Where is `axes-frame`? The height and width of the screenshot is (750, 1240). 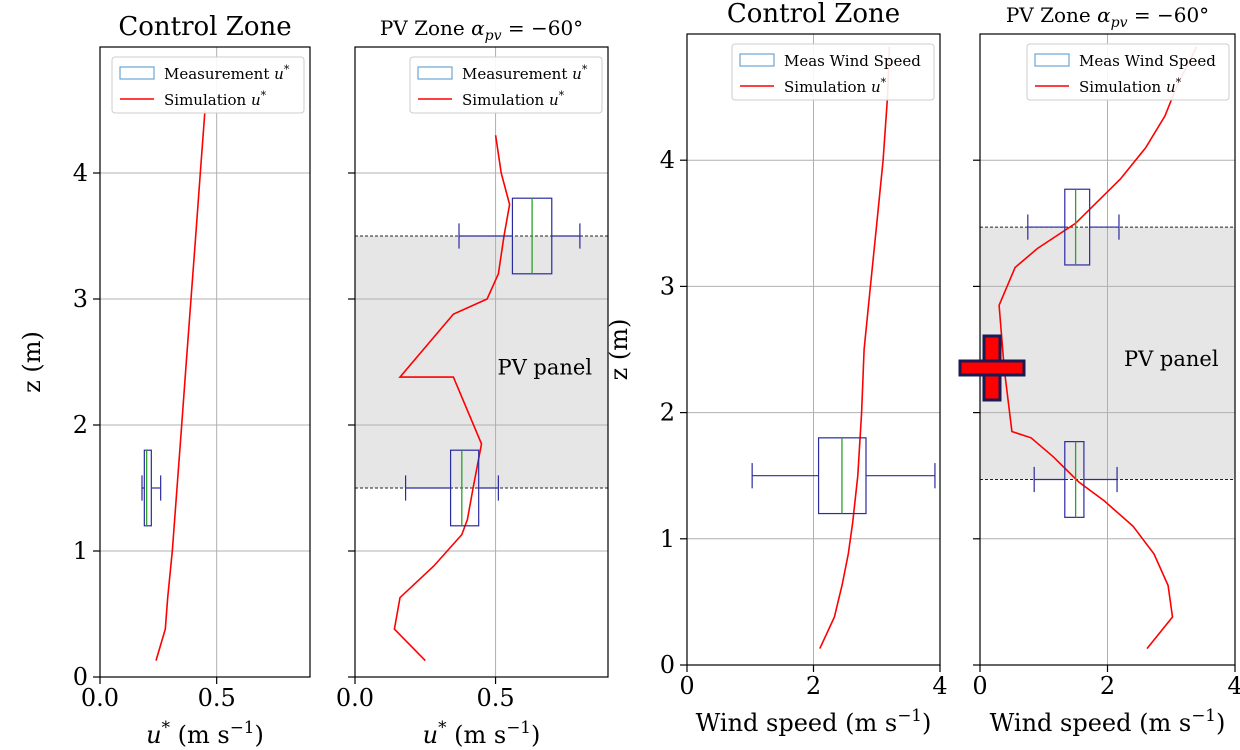
axes-frame is located at coordinates (205, 362).